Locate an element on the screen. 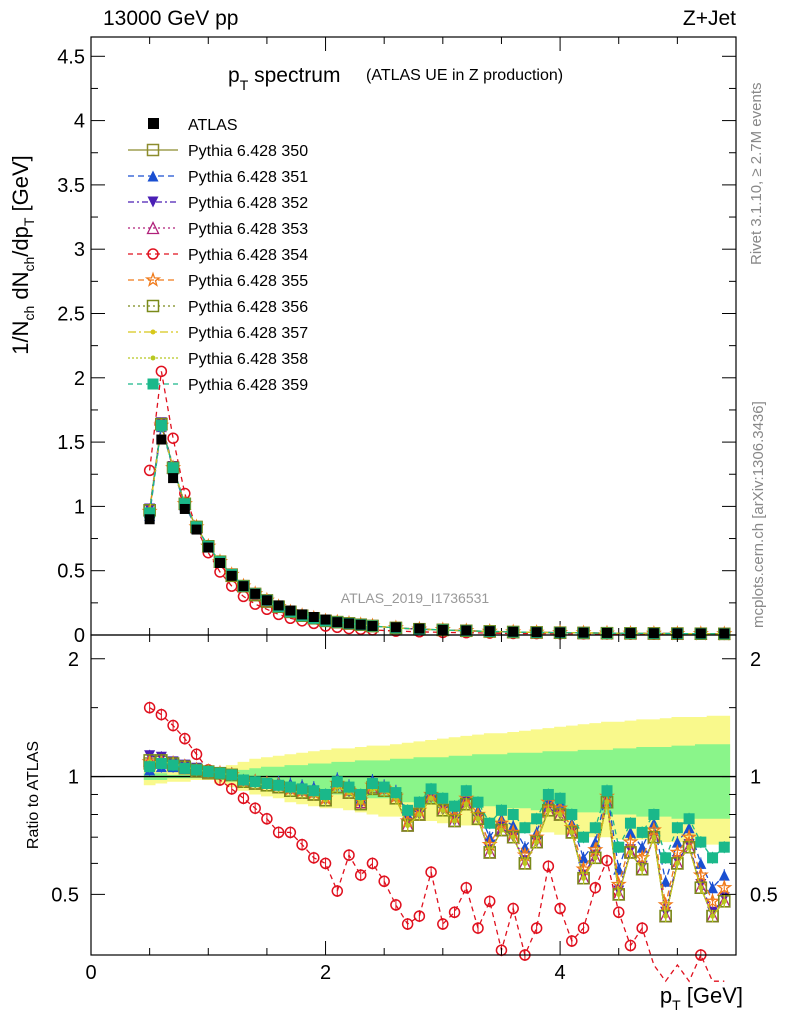 The width and height of the screenshot is (786, 1029). legend-label: Pythia 6.428 355 is located at coordinates (248, 281).